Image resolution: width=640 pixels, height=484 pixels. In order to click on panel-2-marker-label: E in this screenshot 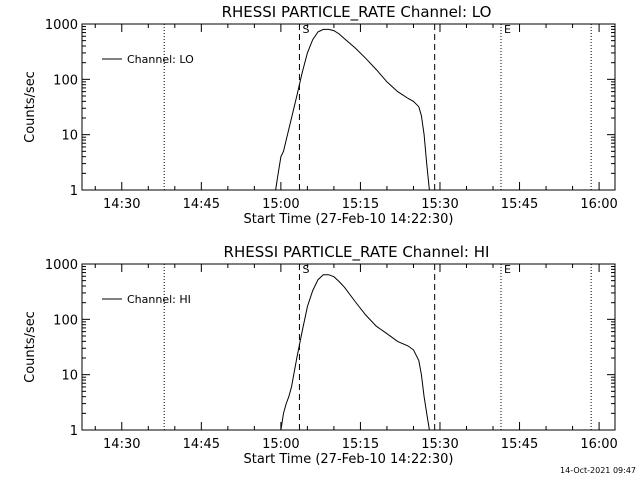, I will do `click(507, 269)`.